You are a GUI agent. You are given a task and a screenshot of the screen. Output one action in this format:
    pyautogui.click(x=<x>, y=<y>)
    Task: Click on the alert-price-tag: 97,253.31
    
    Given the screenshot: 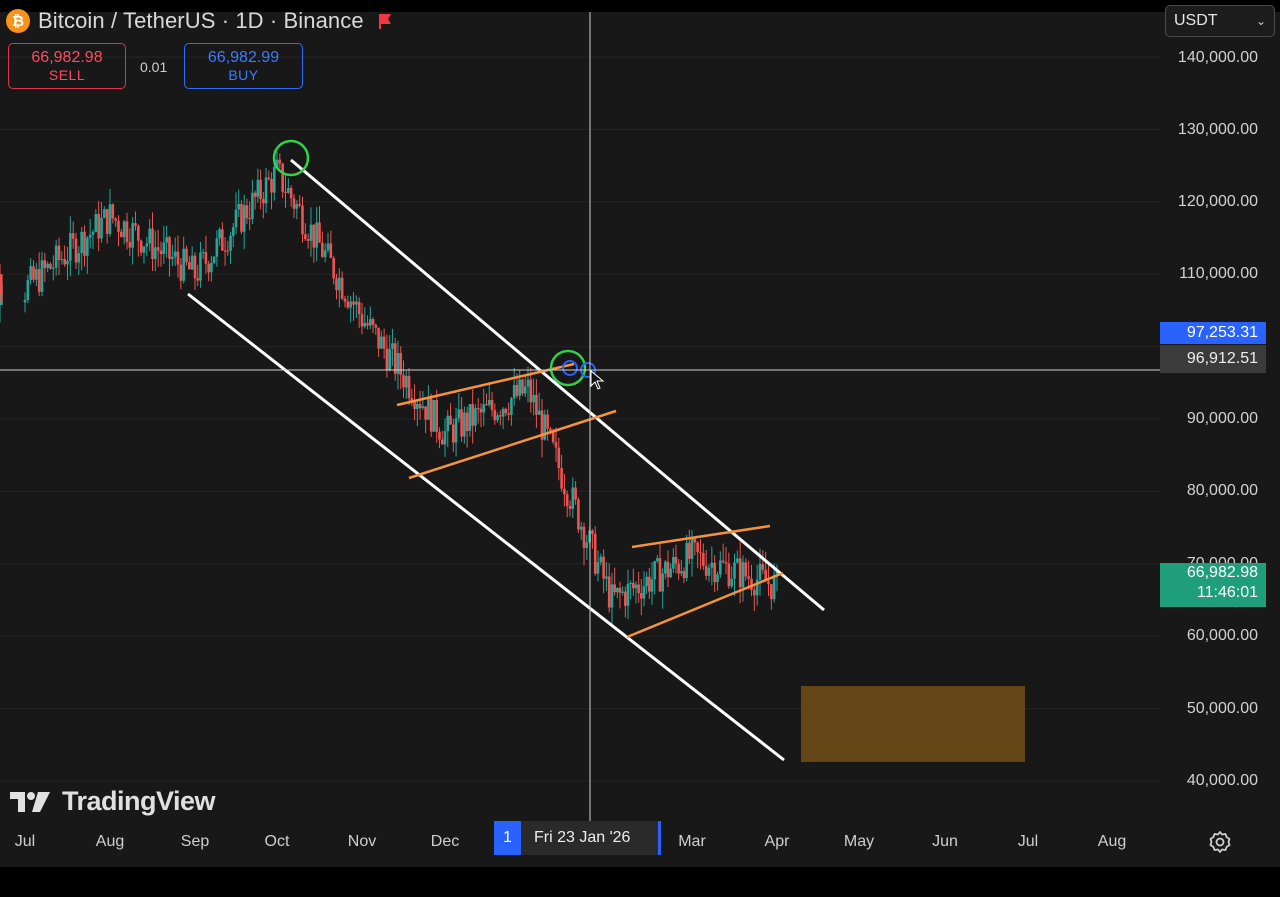 What is the action you would take?
    pyautogui.click(x=1213, y=333)
    